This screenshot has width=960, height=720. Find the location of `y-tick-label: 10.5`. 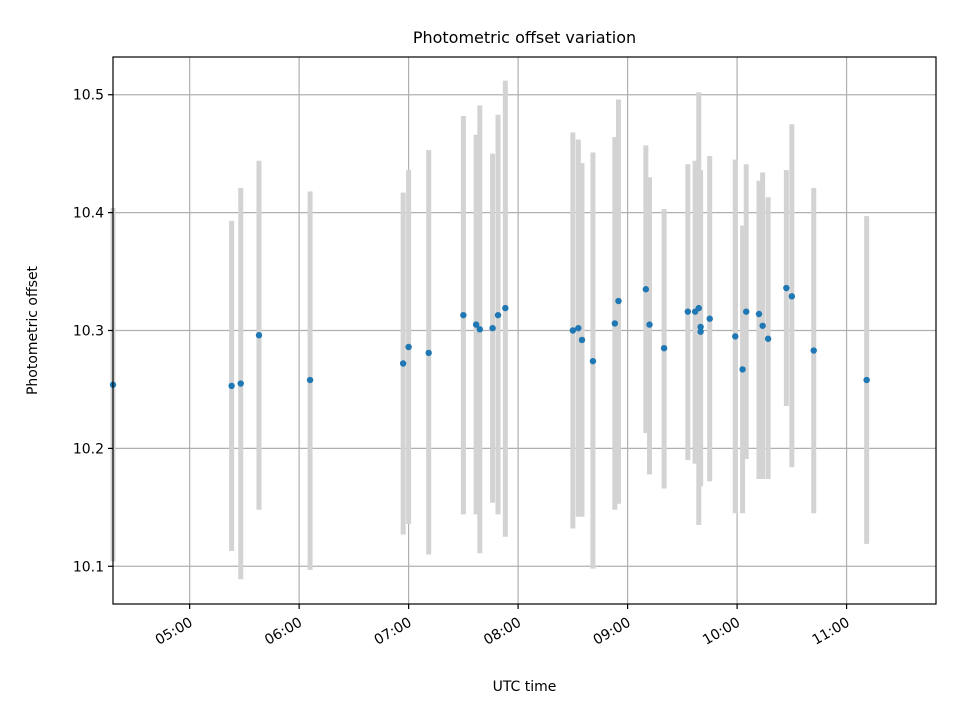

y-tick-label: 10.5 is located at coordinates (88, 96).